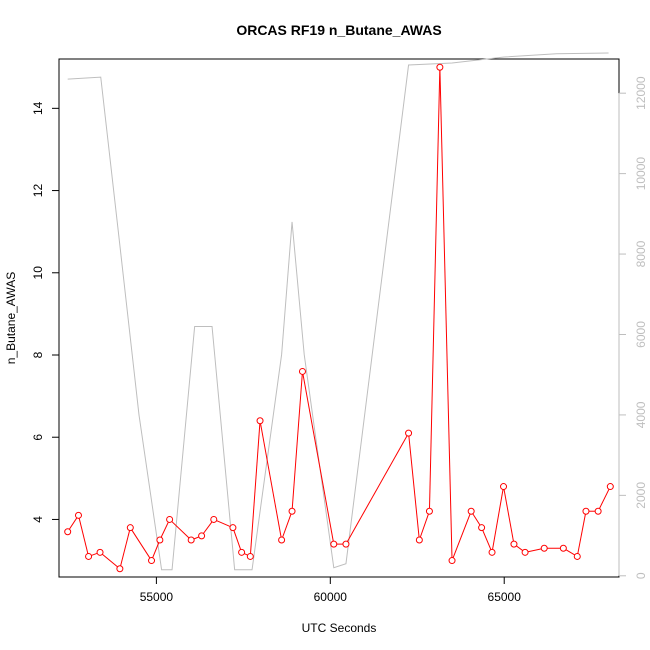 This screenshot has height=650, width=650. I want to click on y2-tick-label: 12000, so click(641, 93).